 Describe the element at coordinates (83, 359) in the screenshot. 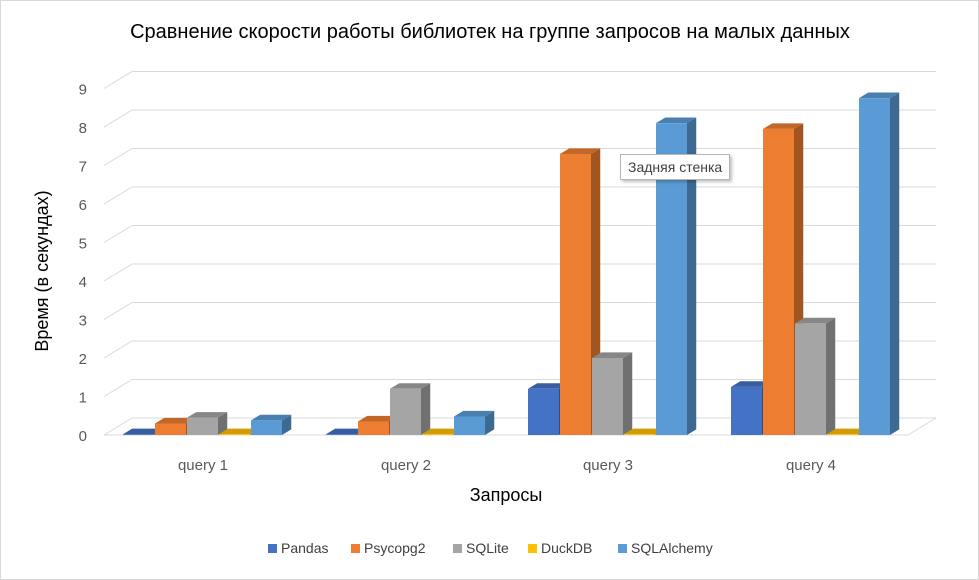

I see `y-tick-label: 2` at that location.